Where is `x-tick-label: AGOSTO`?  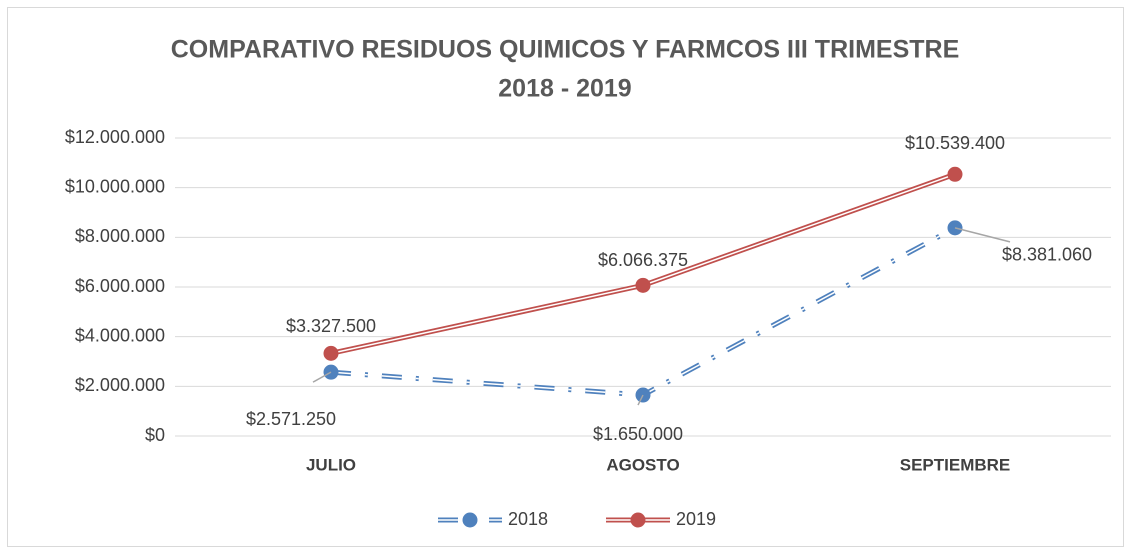 x-tick-label: AGOSTO is located at coordinates (642, 464).